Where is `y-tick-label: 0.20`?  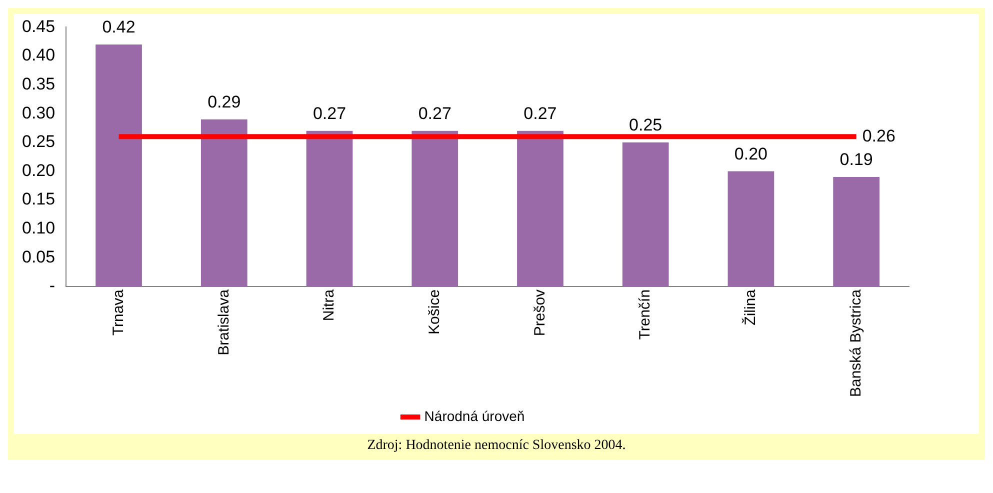 y-tick-label: 0.20 is located at coordinates (39, 170).